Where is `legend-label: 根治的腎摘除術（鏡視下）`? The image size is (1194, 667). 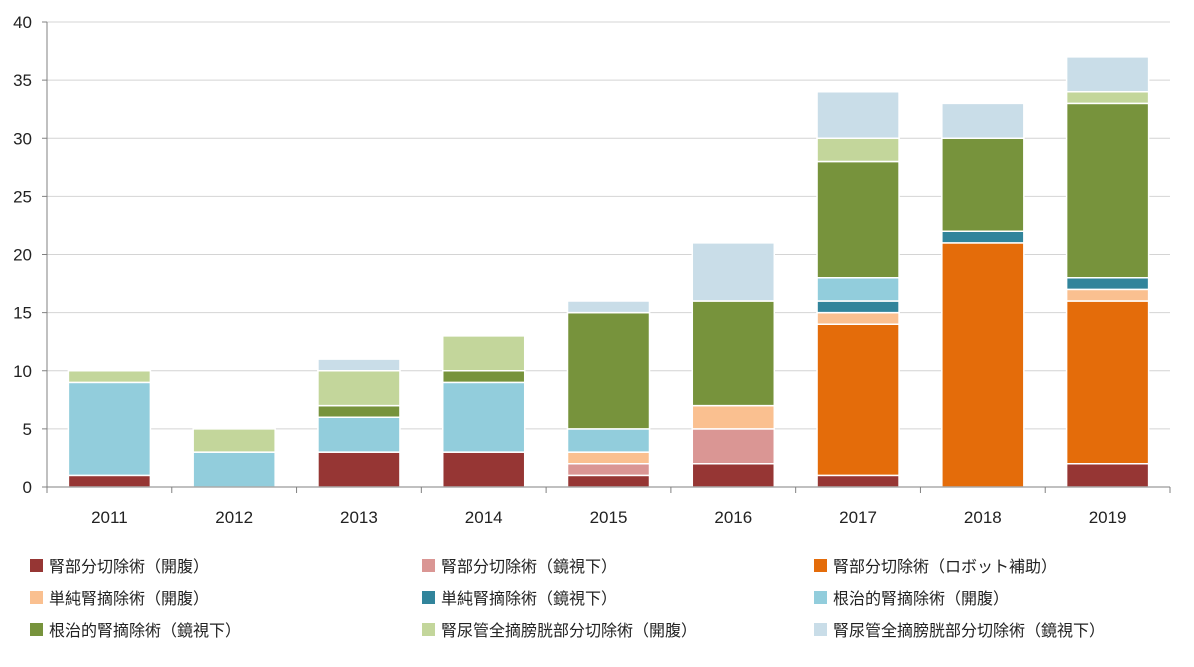
legend-label: 根治的腎摘除術（鏡視下） is located at coordinates (145, 630).